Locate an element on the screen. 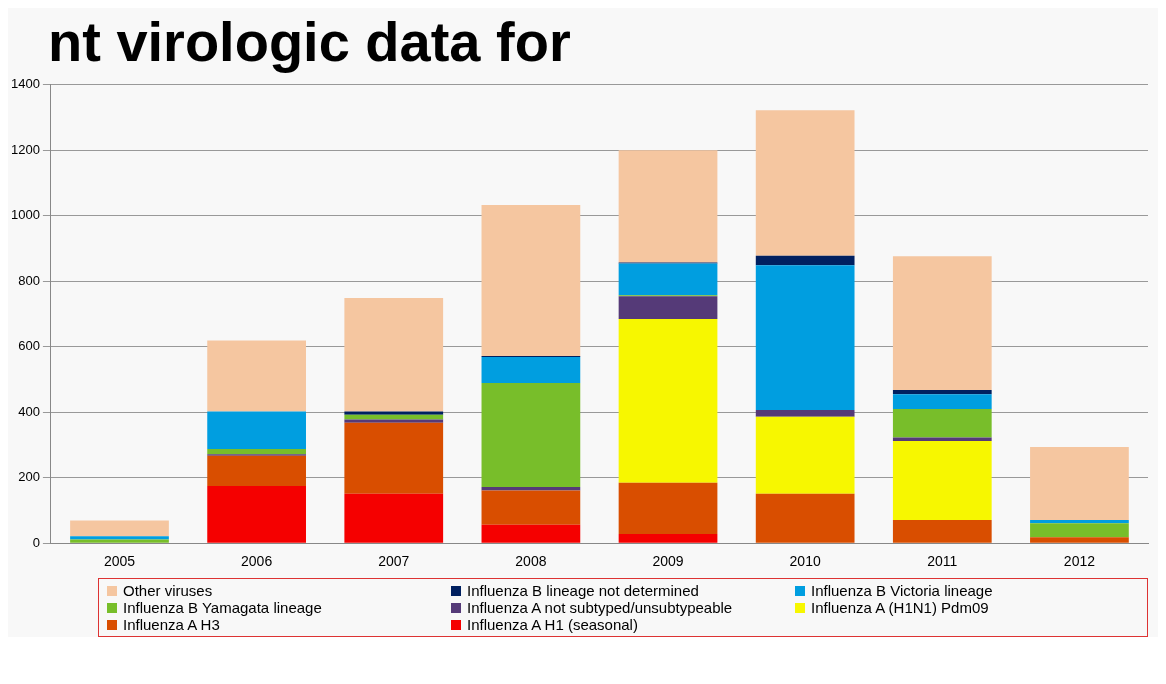 The width and height of the screenshot is (1166, 684). y-tick-label: 1400 is located at coordinates (25, 84).